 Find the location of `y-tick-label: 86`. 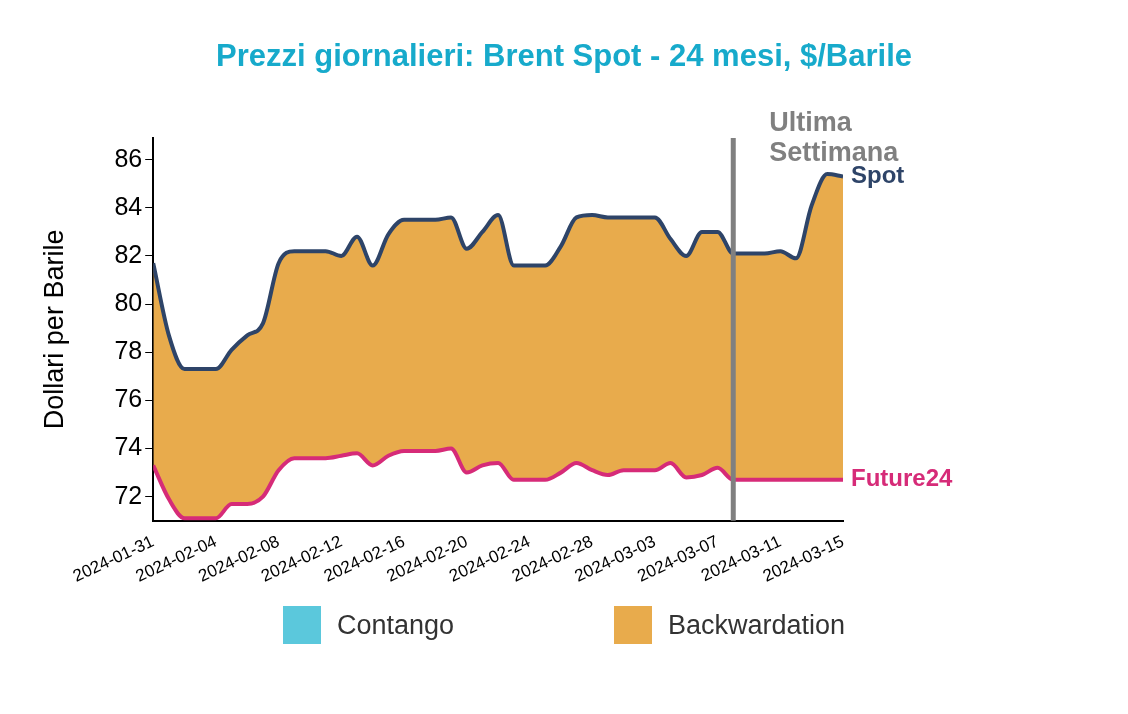

y-tick-label: 86 is located at coordinates (128, 157).